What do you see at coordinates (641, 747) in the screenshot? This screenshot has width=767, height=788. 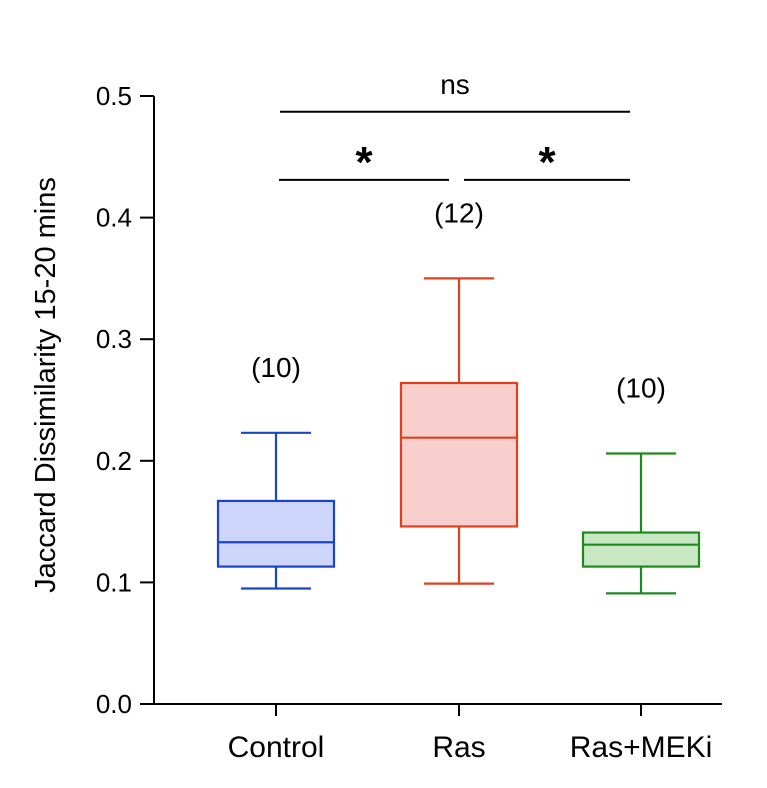 I see `x-tick-label: Ras+MEKi` at bounding box center [641, 747].